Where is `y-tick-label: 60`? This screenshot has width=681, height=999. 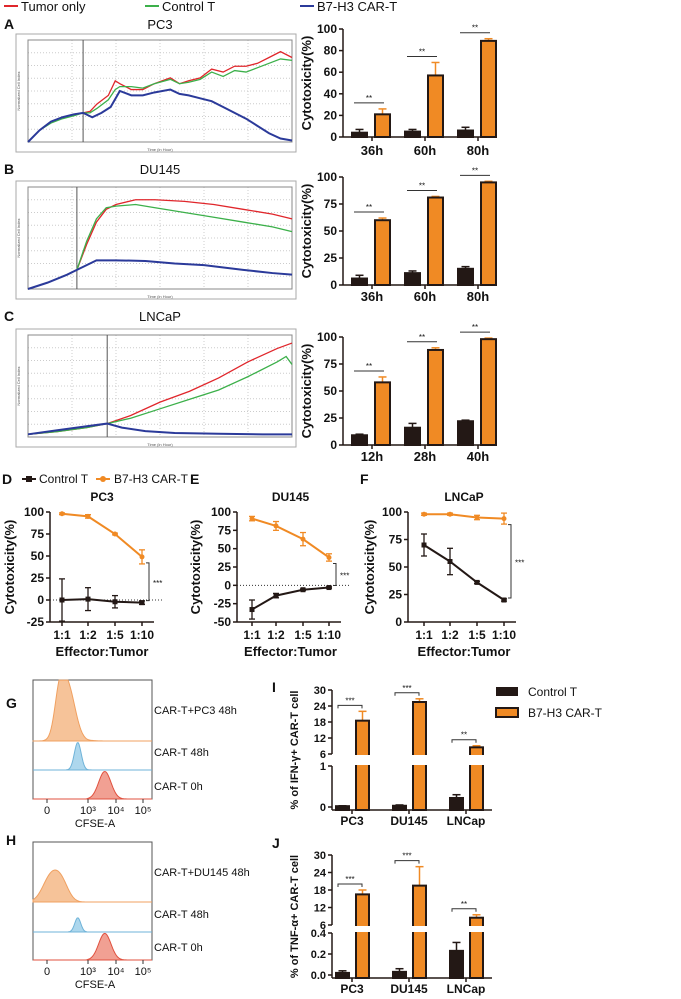
y-tick-label: 60 is located at coordinates (331, 72).